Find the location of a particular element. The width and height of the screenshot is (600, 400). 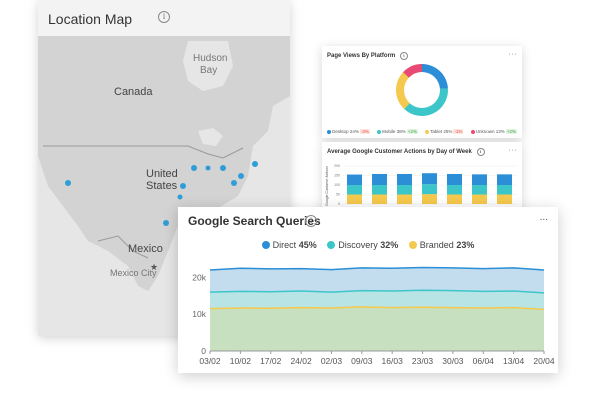

legend-item-direct: Direct 45% is located at coordinates (289, 245).